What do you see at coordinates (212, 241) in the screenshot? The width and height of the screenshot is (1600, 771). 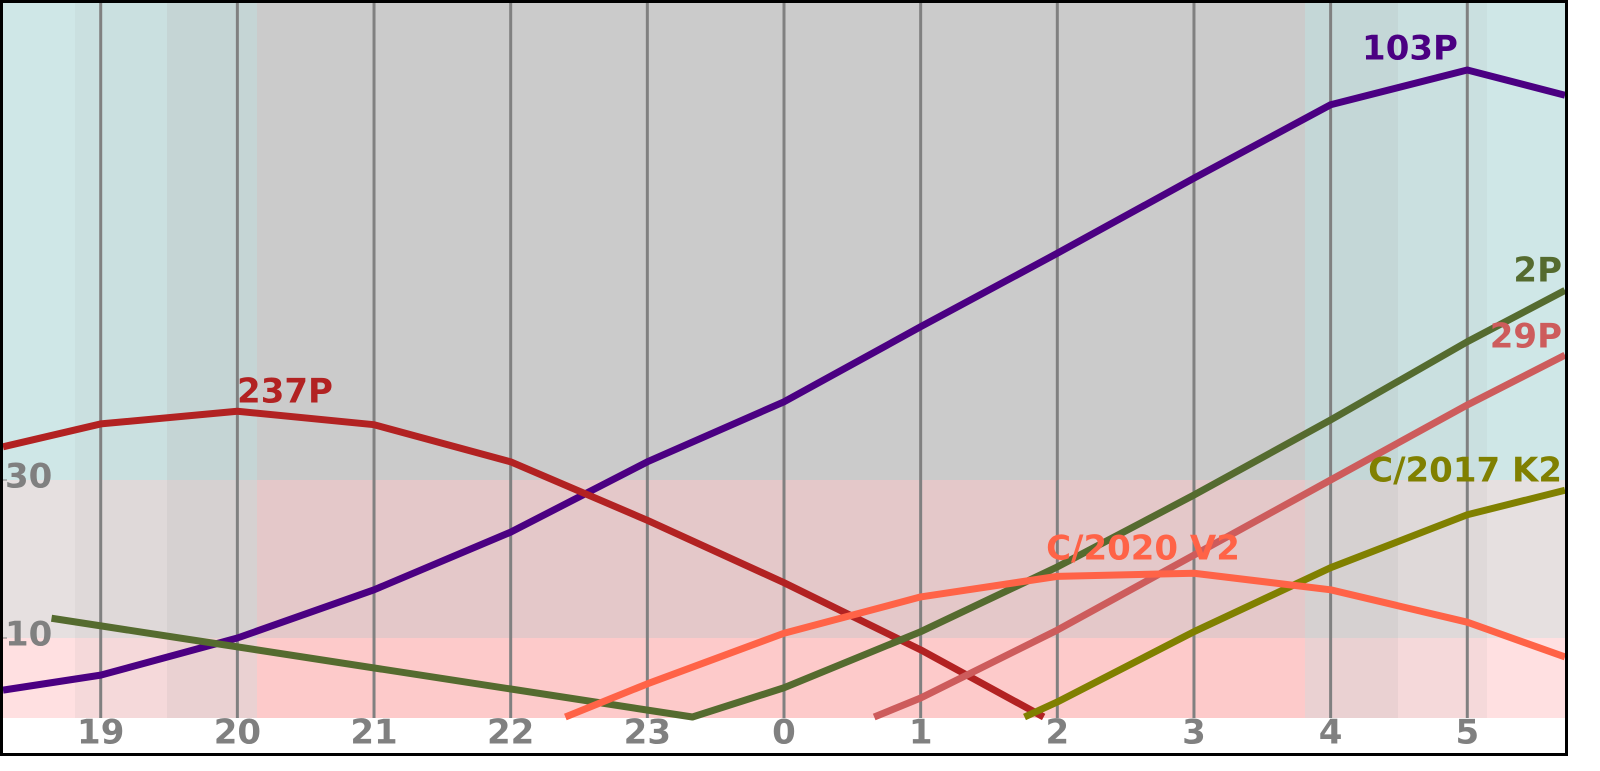 I see `twilight-band` at bounding box center [212, 241].